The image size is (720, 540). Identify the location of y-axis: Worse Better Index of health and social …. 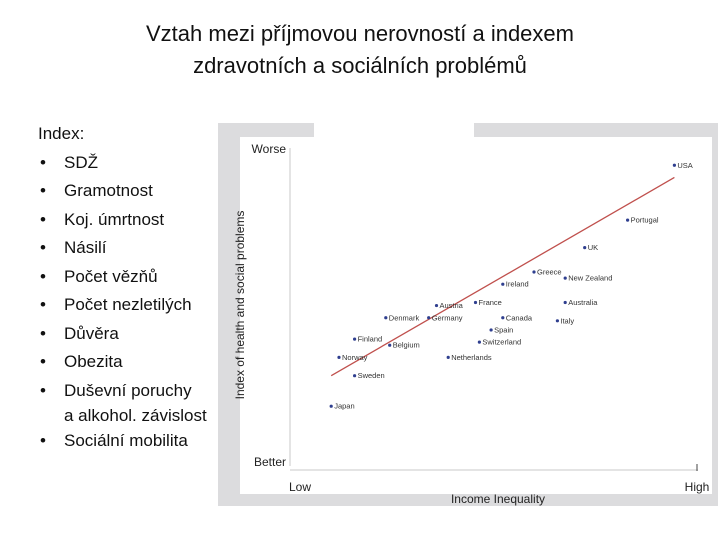
(262, 305).